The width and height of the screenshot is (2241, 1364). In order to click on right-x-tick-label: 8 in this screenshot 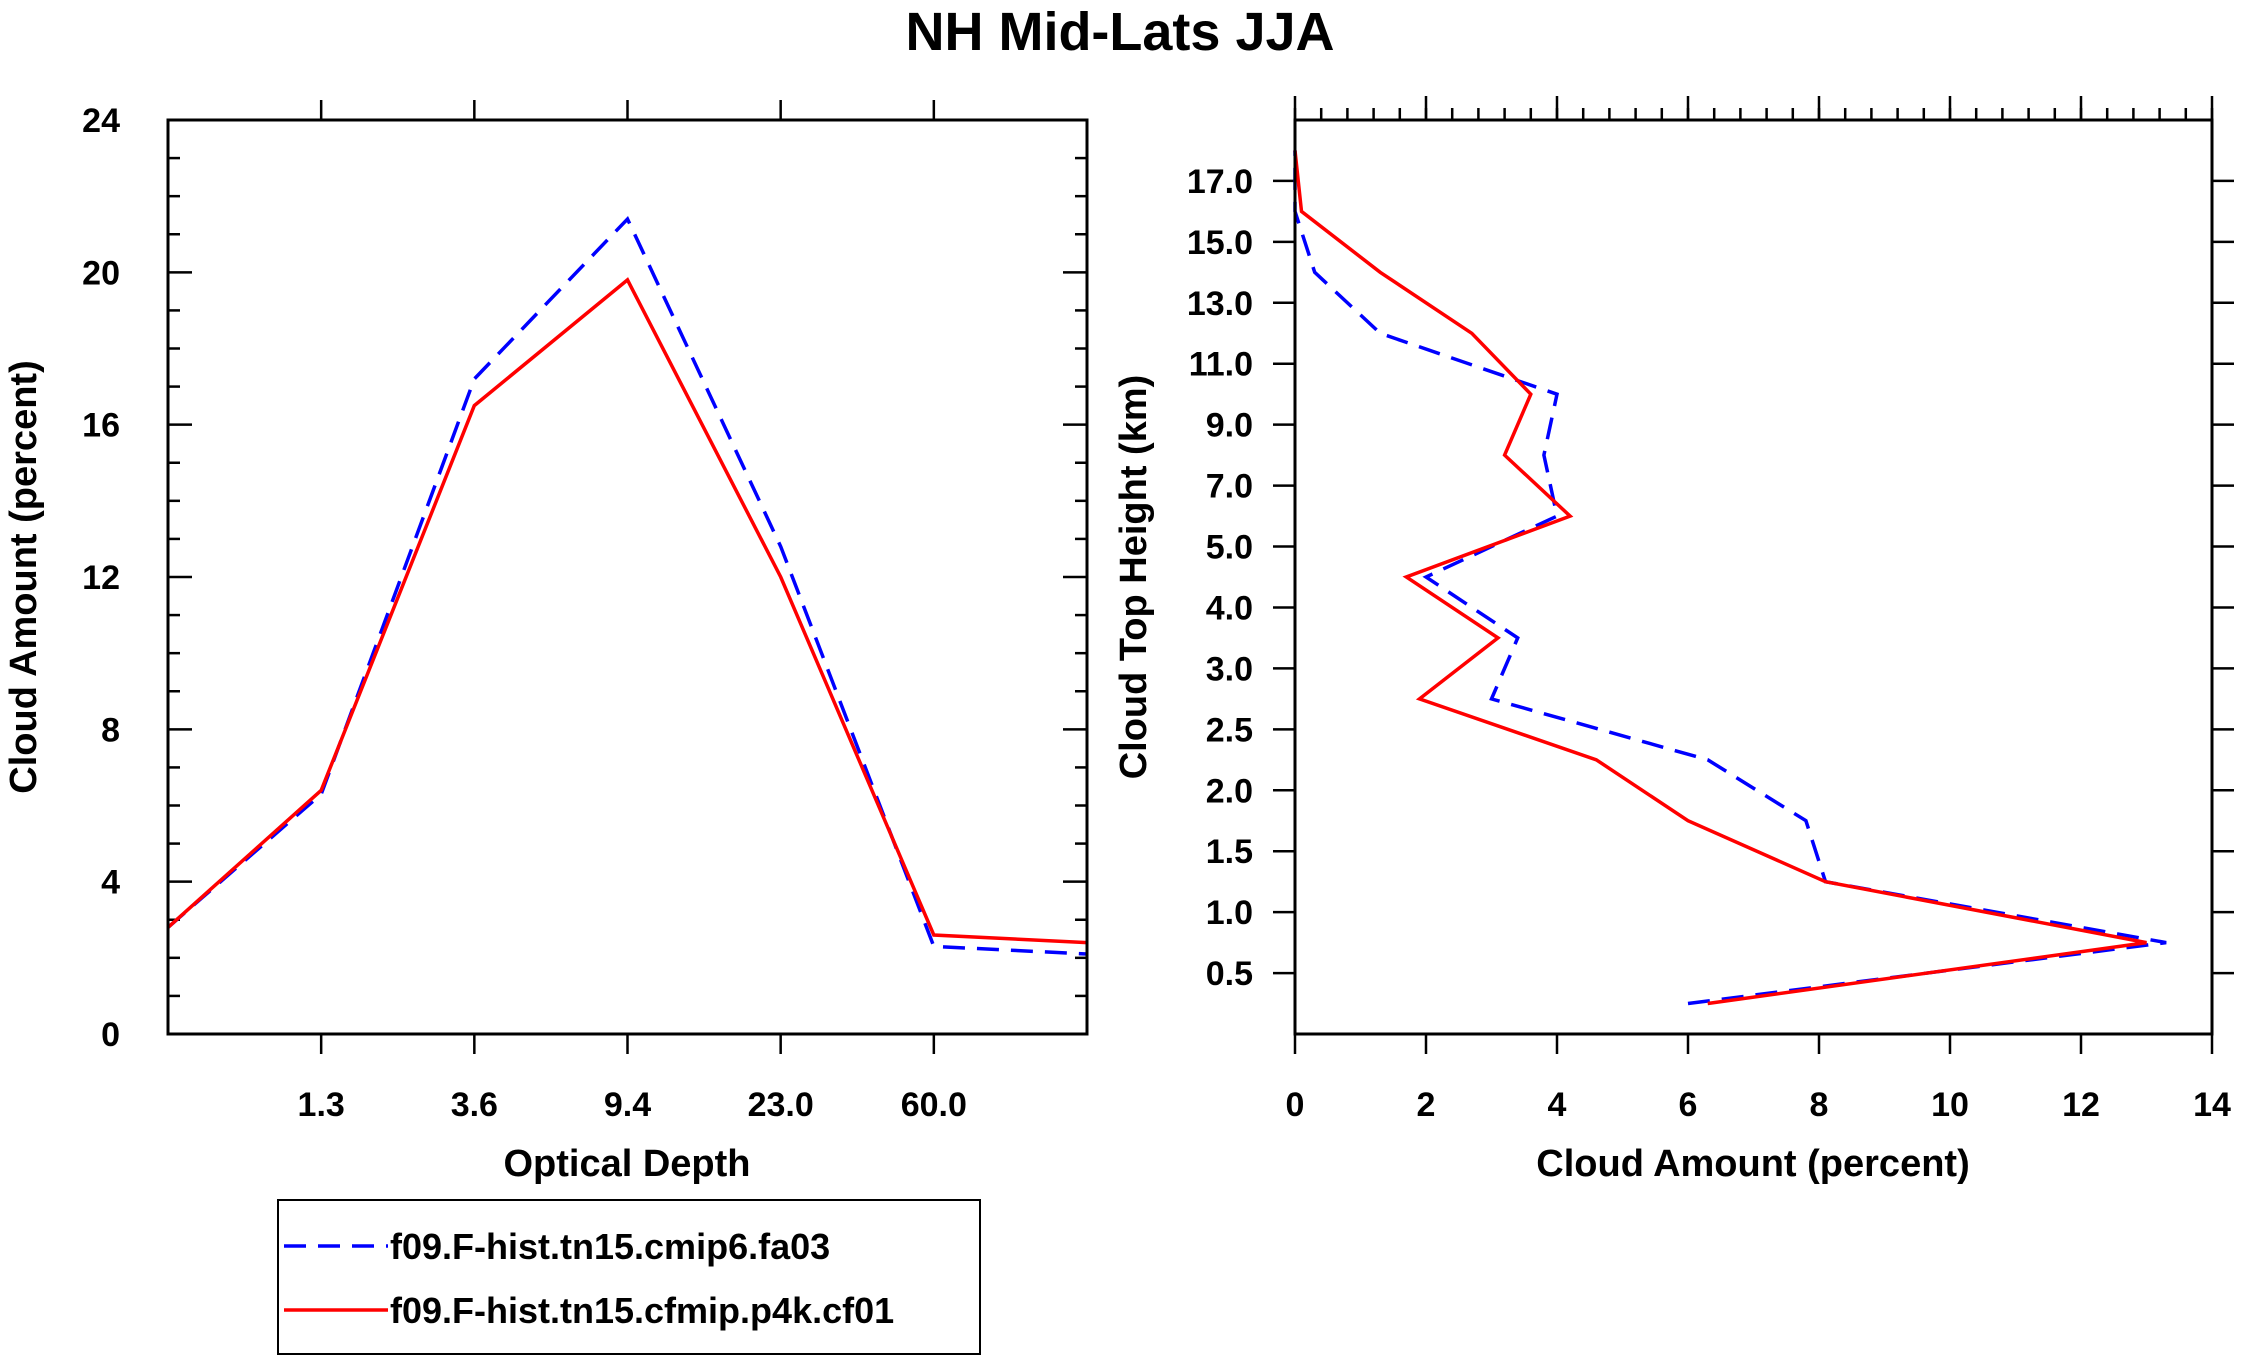, I will do `click(1819, 1105)`.